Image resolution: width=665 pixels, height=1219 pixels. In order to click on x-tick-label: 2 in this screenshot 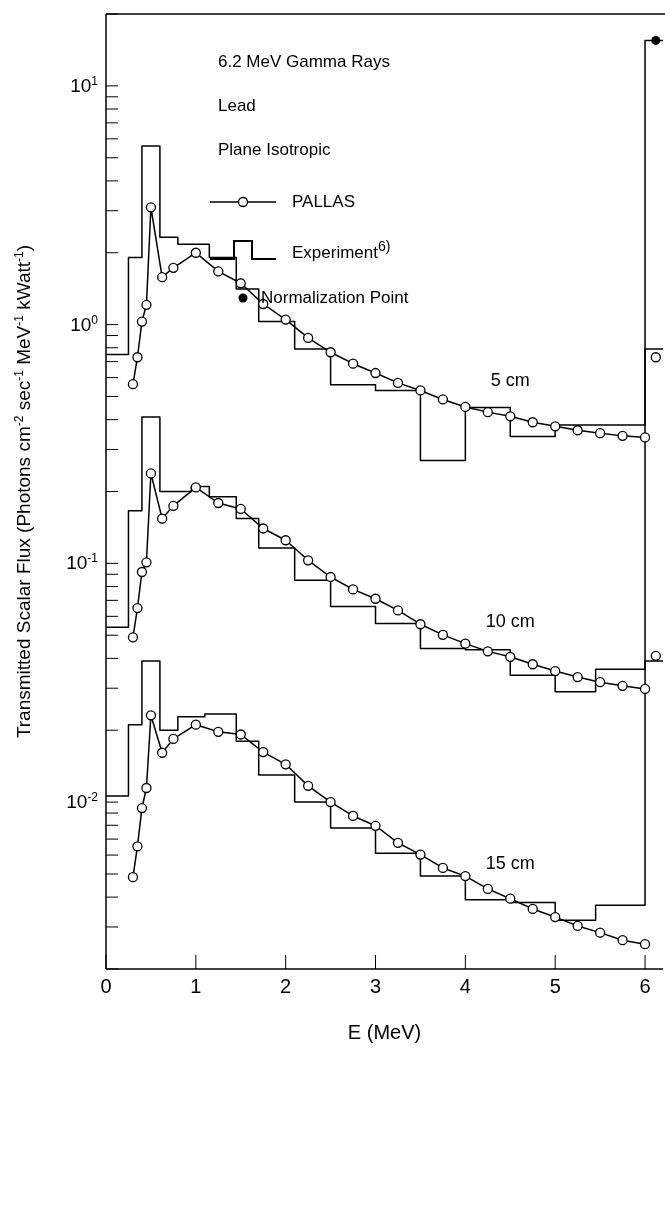, I will do `click(286, 986)`.